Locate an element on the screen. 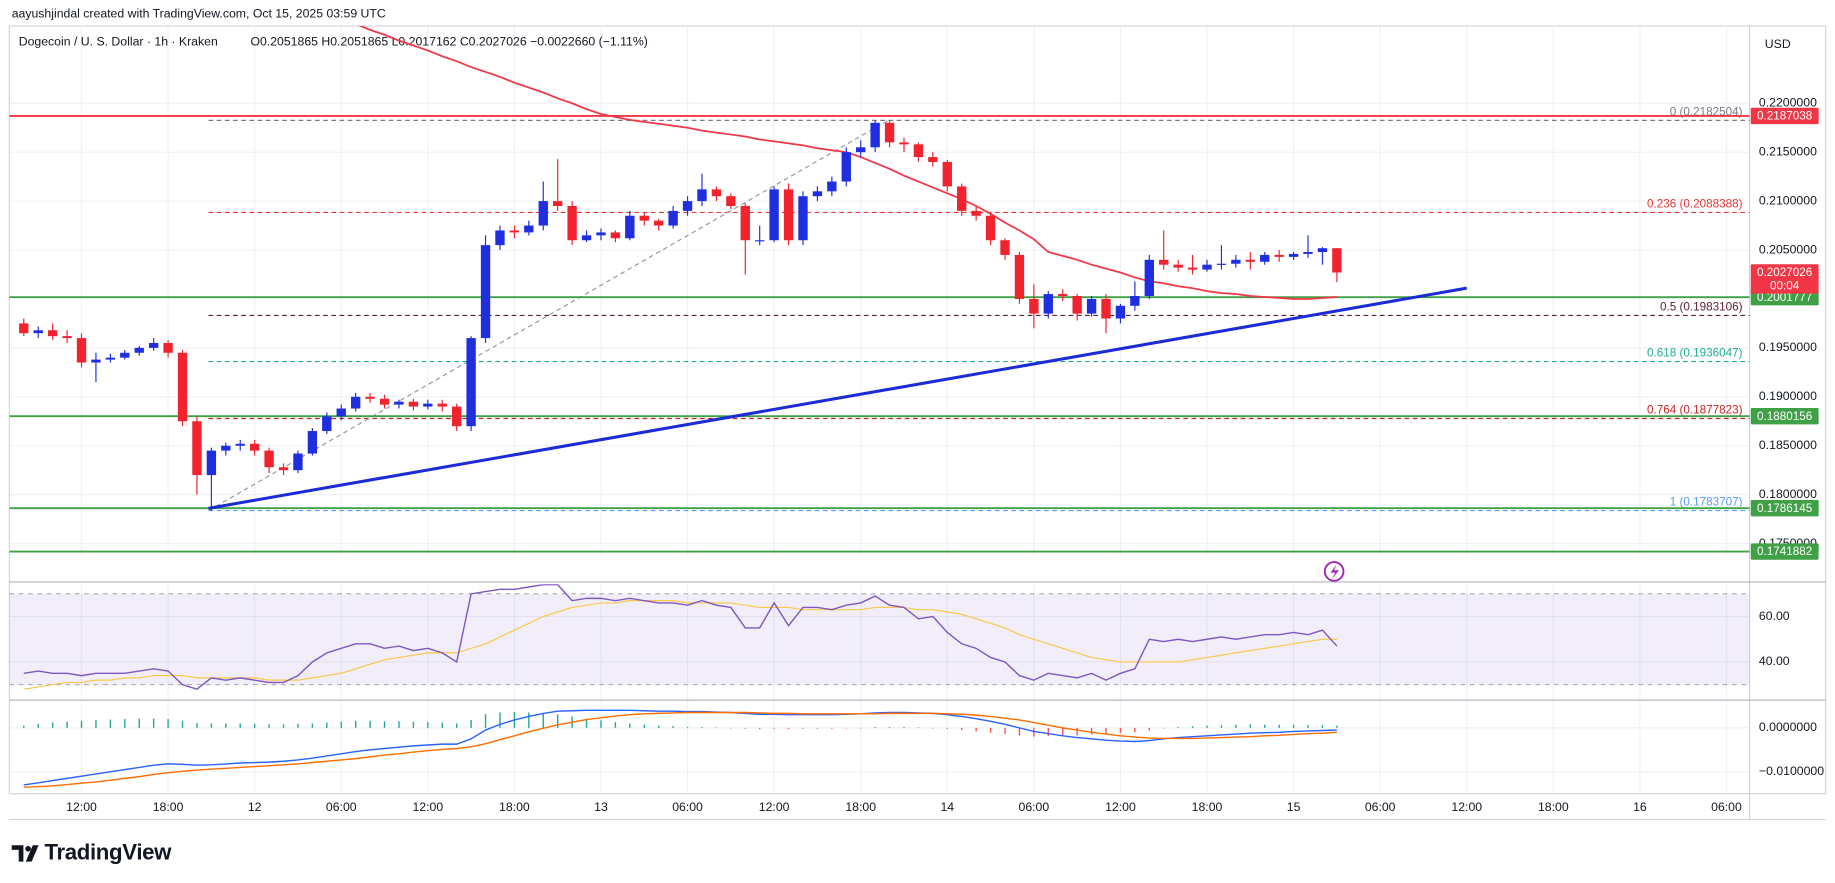 The width and height of the screenshot is (1835, 883). y-tick-label: 0.0000000 is located at coordinates (1788, 727).